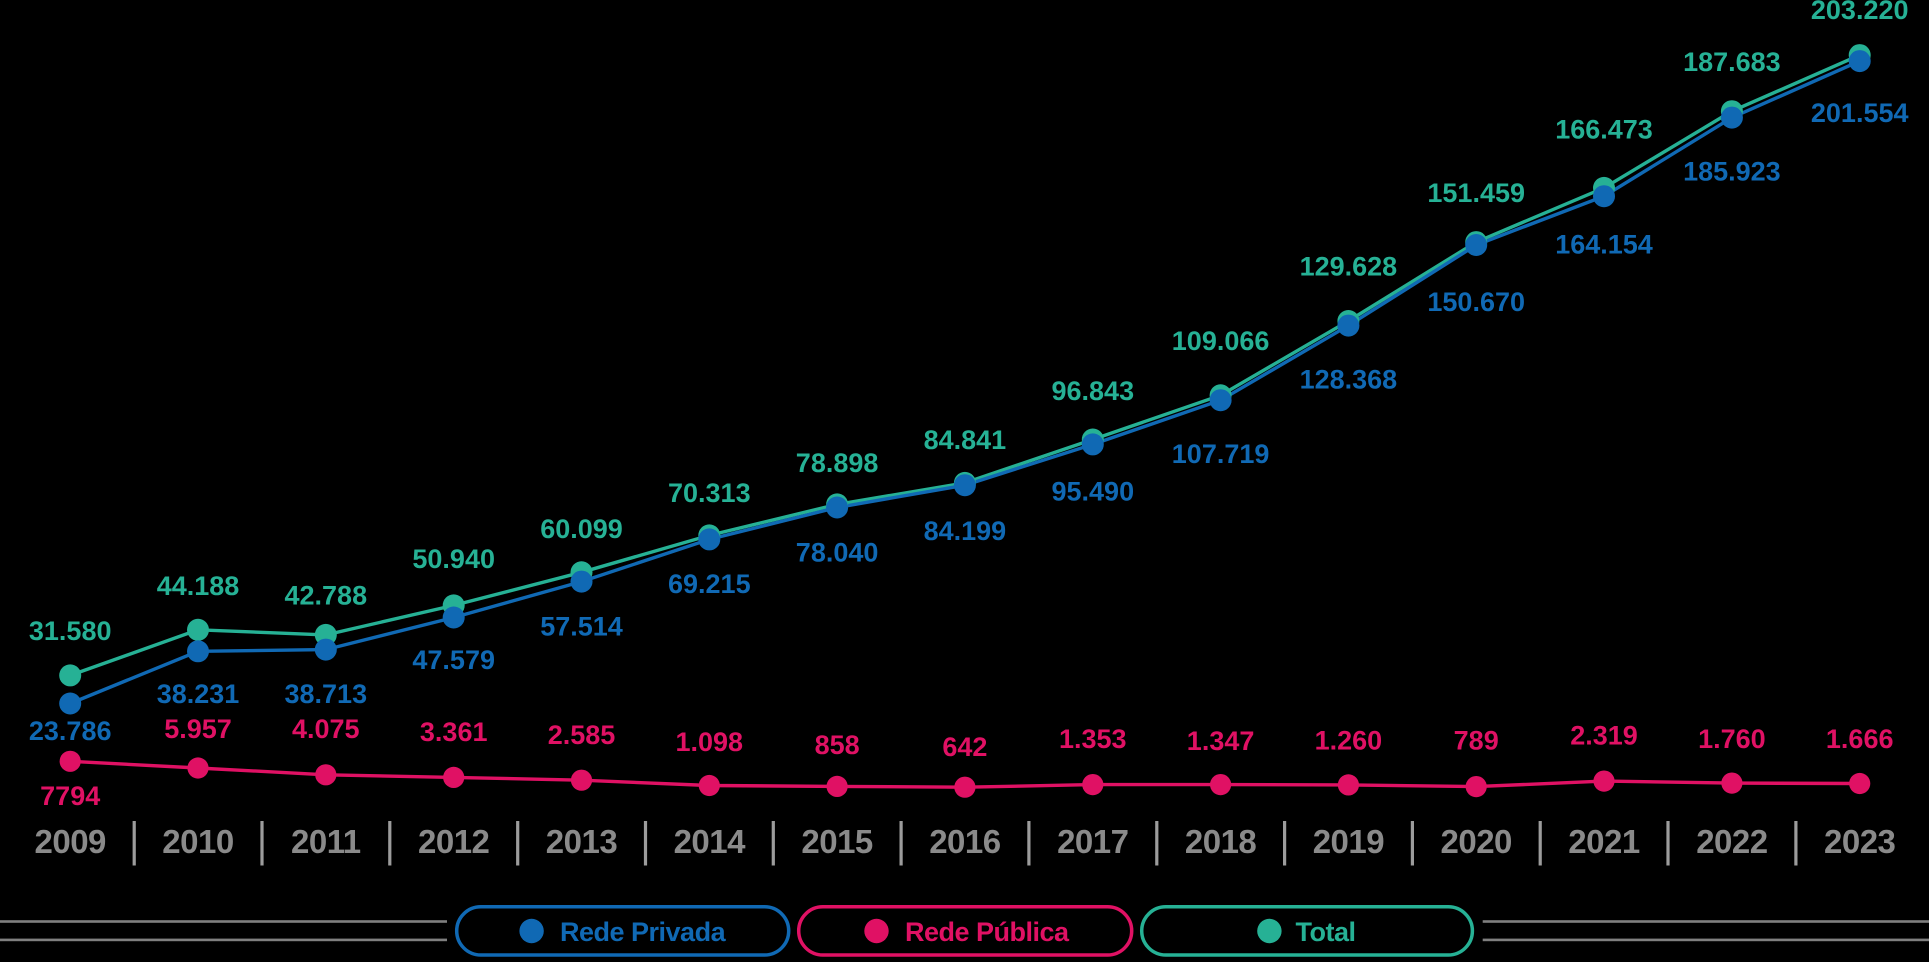  What do you see at coordinates (1476, 302) in the screenshot?
I see `svg-text: 150.670` at bounding box center [1476, 302].